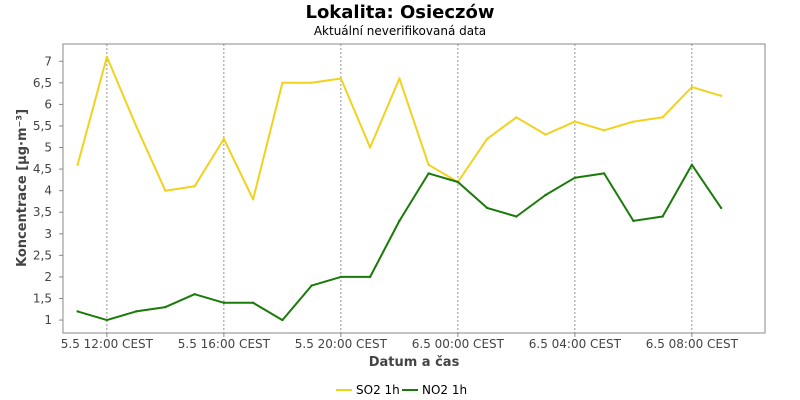 This screenshot has height=400, width=800. Describe the element at coordinates (22, 188) in the screenshot. I see `y-axis-label: Koncentrace [µg·m⁻³]` at that location.